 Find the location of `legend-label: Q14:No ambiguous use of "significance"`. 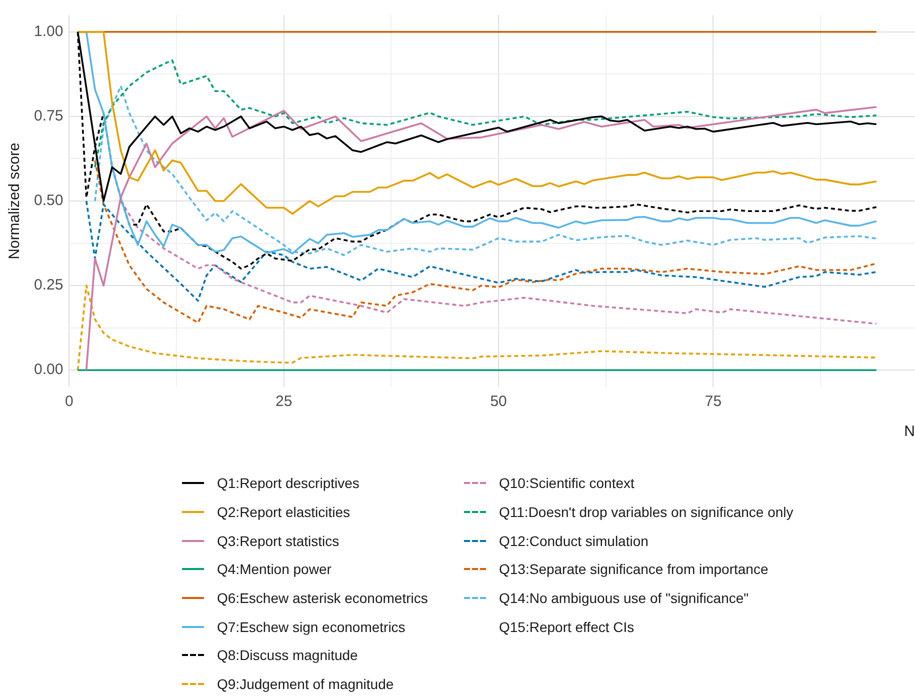

legend-label: Q14:No ambiguous use of "significance" is located at coordinates (624, 598).